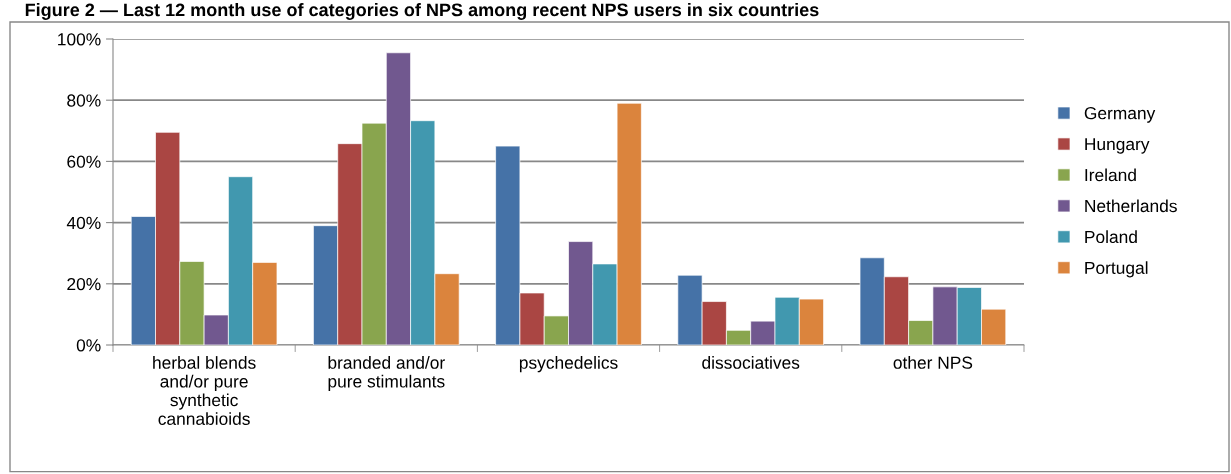 This screenshot has height=474, width=1231. Describe the element at coordinates (84, 284) in the screenshot. I see `y-tick-label: 20%` at that location.